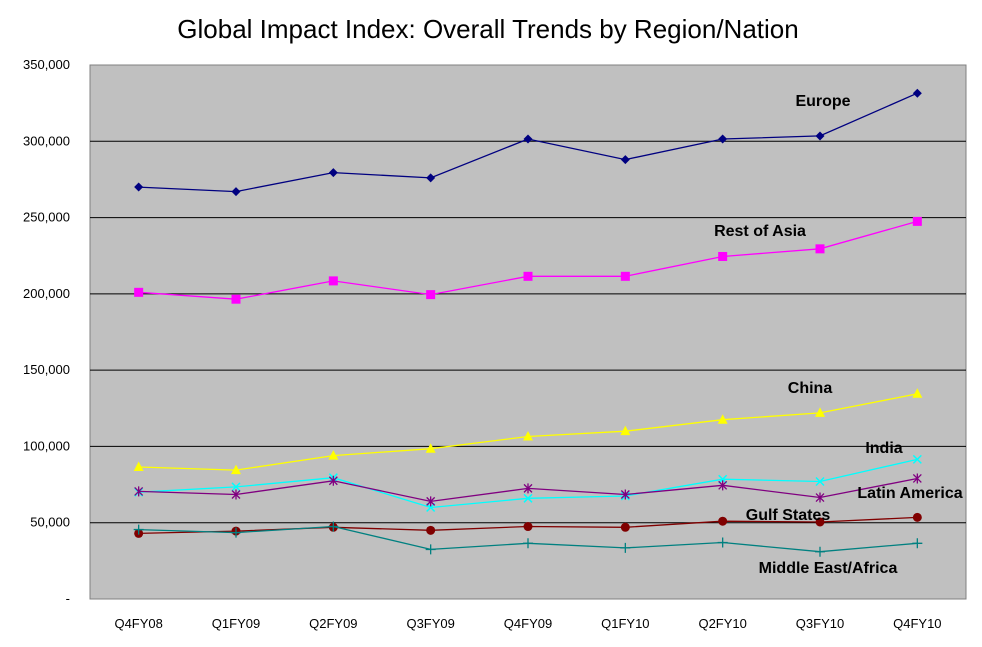  Describe the element at coordinates (236, 623) in the screenshot. I see `x-tick-label: Q1FY09` at that location.